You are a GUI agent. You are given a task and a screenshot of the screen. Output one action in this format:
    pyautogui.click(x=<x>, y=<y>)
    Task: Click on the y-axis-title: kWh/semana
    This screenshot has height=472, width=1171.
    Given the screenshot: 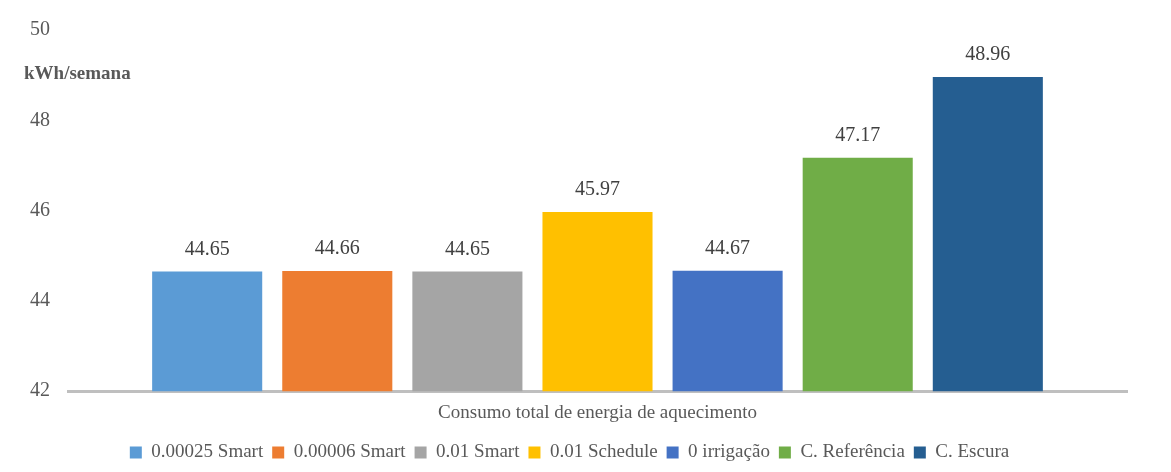 What is the action you would take?
    pyautogui.click(x=78, y=72)
    